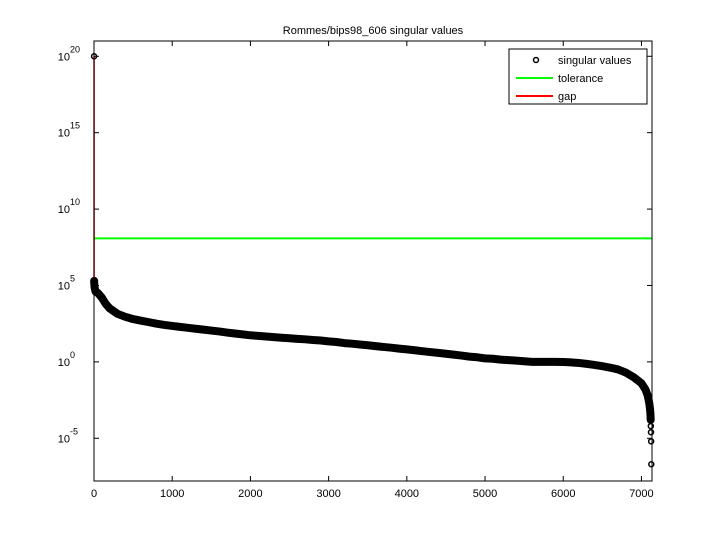 This screenshot has width=720, height=545. What do you see at coordinates (567, 97) in the screenshot?
I see `legend-label-gap: gap` at bounding box center [567, 97].